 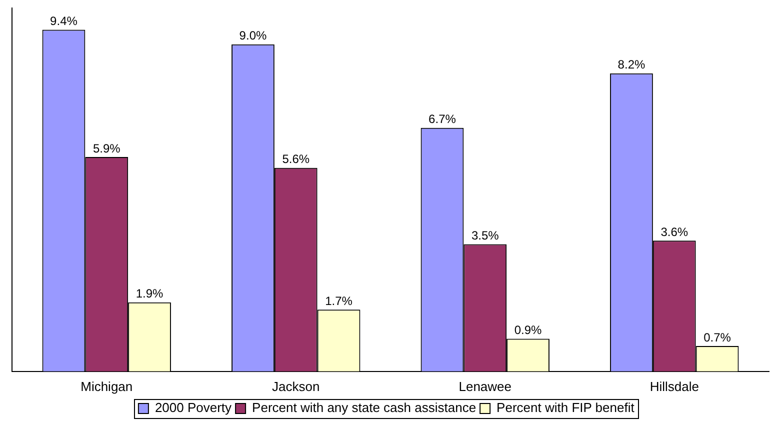 I want to click on x-tick-label: Jackson, so click(x=296, y=386).